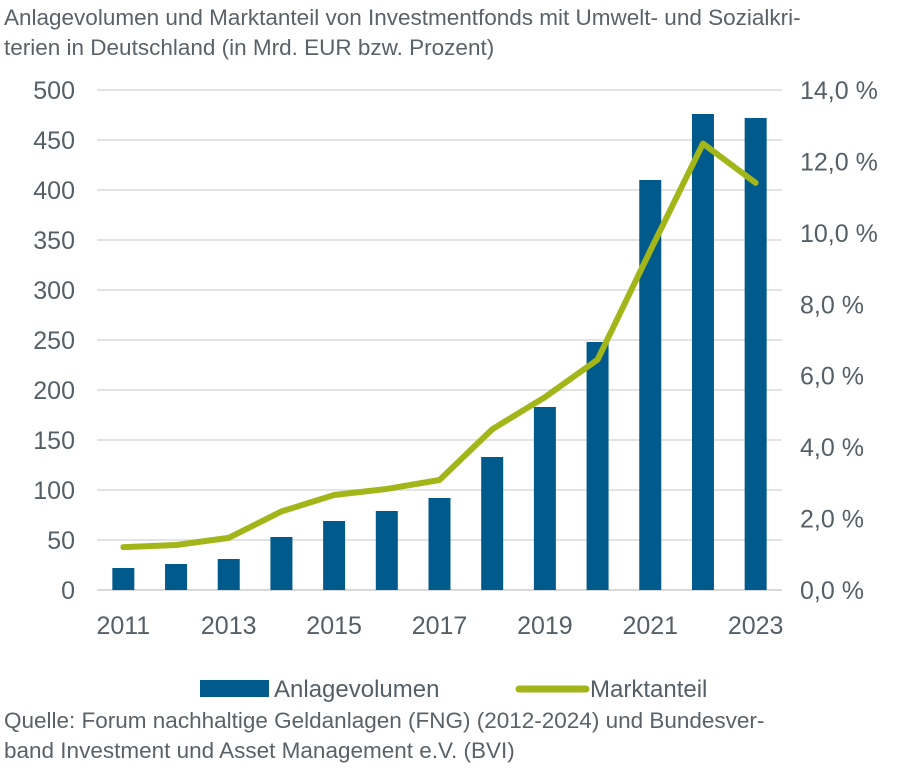  What do you see at coordinates (832, 448) in the screenshot?
I see `y-right-tick-label: 4,0 %` at bounding box center [832, 448].